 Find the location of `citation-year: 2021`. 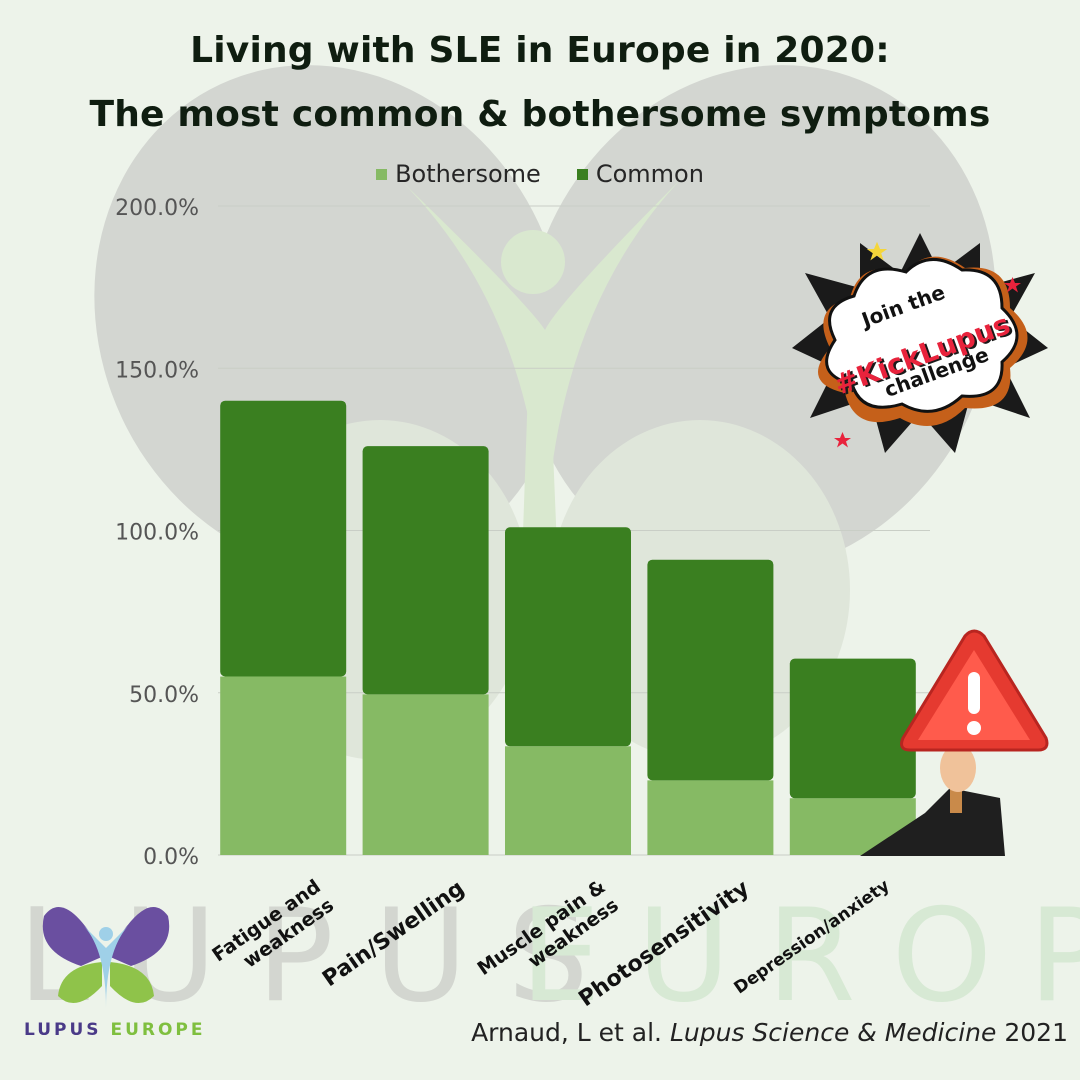

citation-year: 2021 is located at coordinates (1036, 1032).